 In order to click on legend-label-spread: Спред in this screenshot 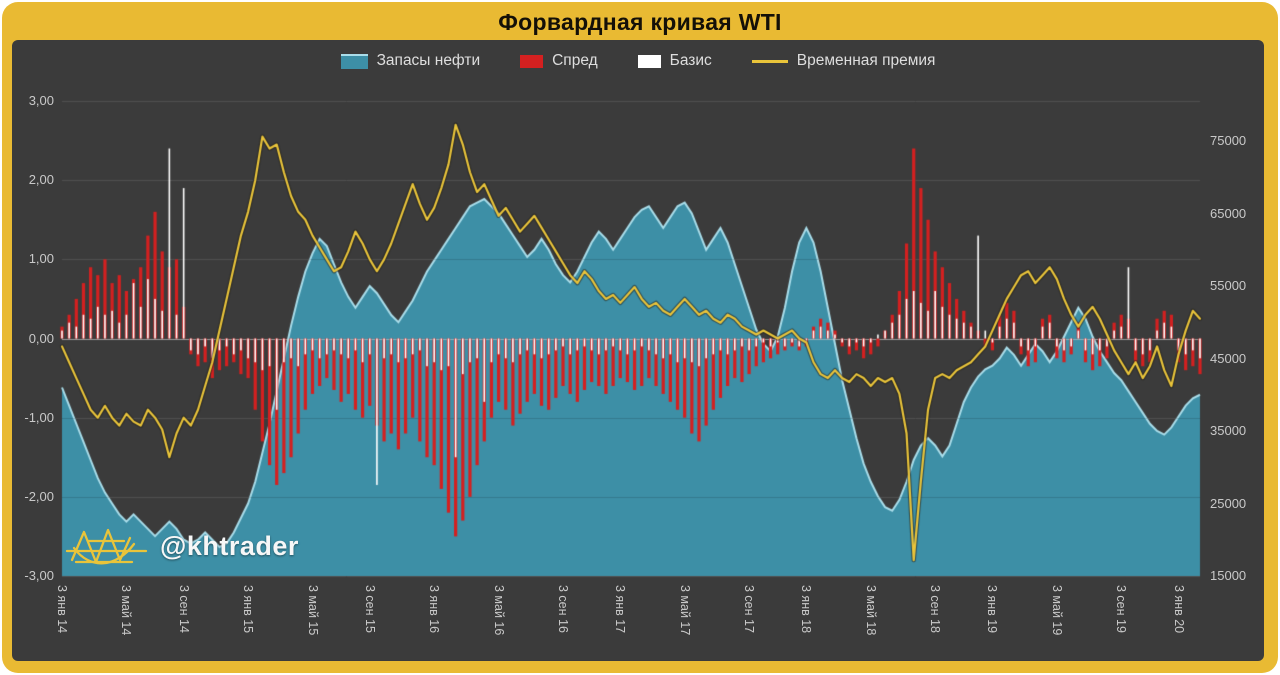, I will do `click(575, 60)`.